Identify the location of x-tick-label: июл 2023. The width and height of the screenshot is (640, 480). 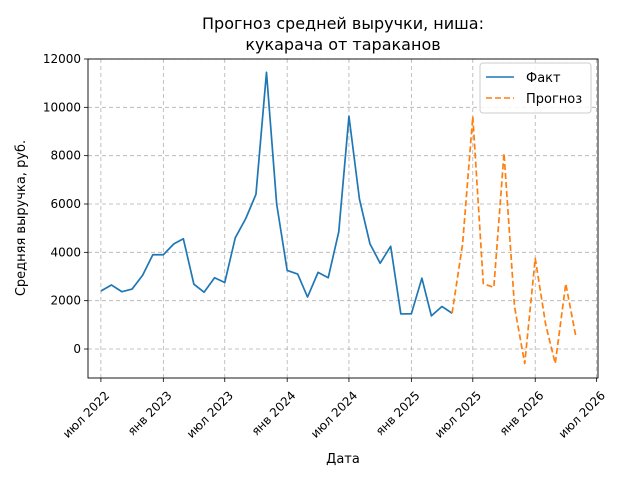
(210, 414).